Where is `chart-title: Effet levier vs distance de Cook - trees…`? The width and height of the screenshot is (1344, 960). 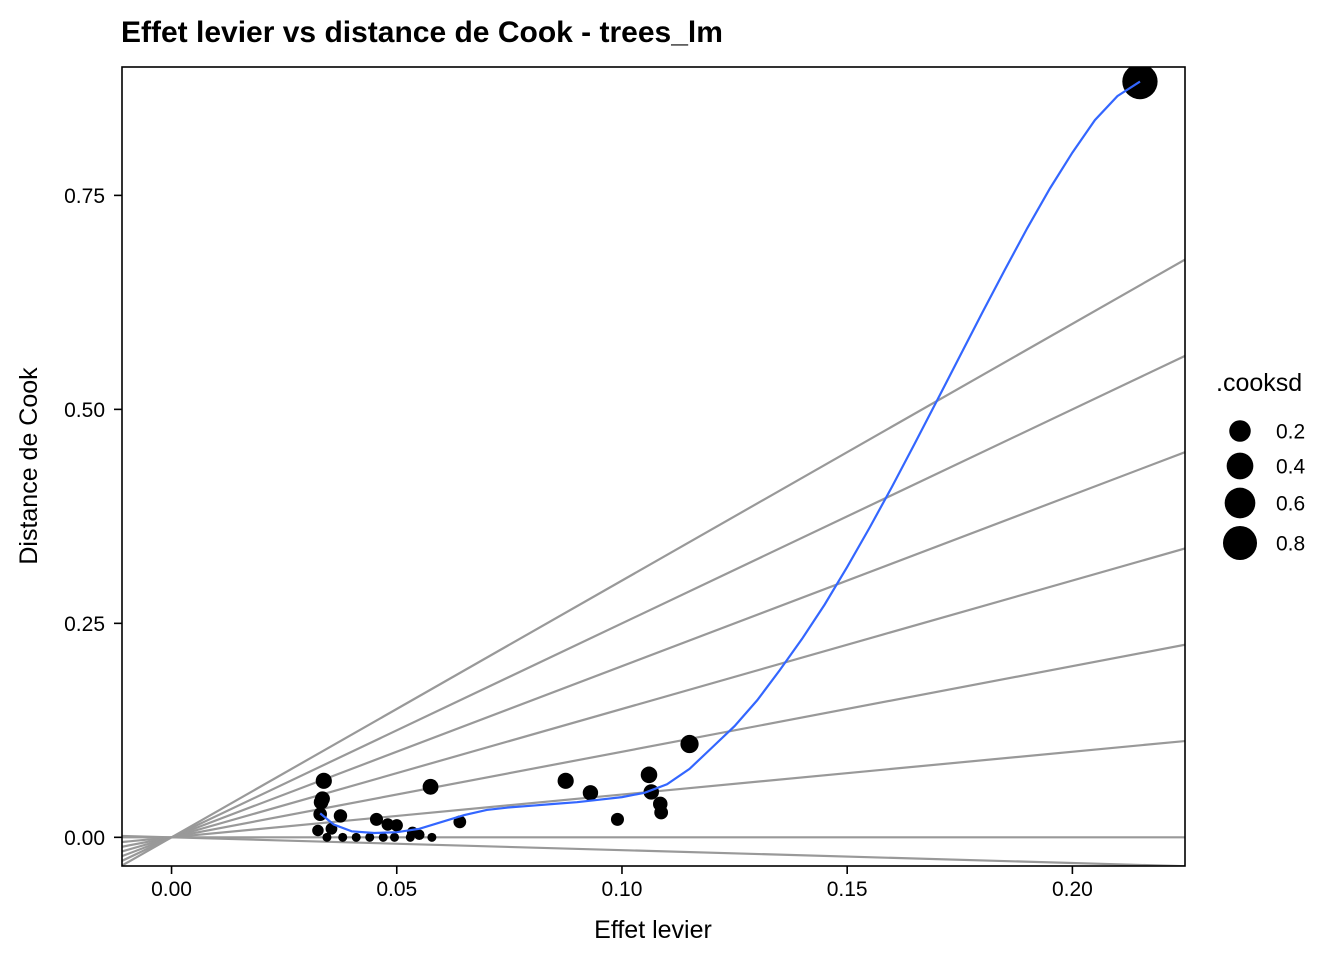 chart-title: Effet levier vs distance de Cook - trees… is located at coordinates (422, 32).